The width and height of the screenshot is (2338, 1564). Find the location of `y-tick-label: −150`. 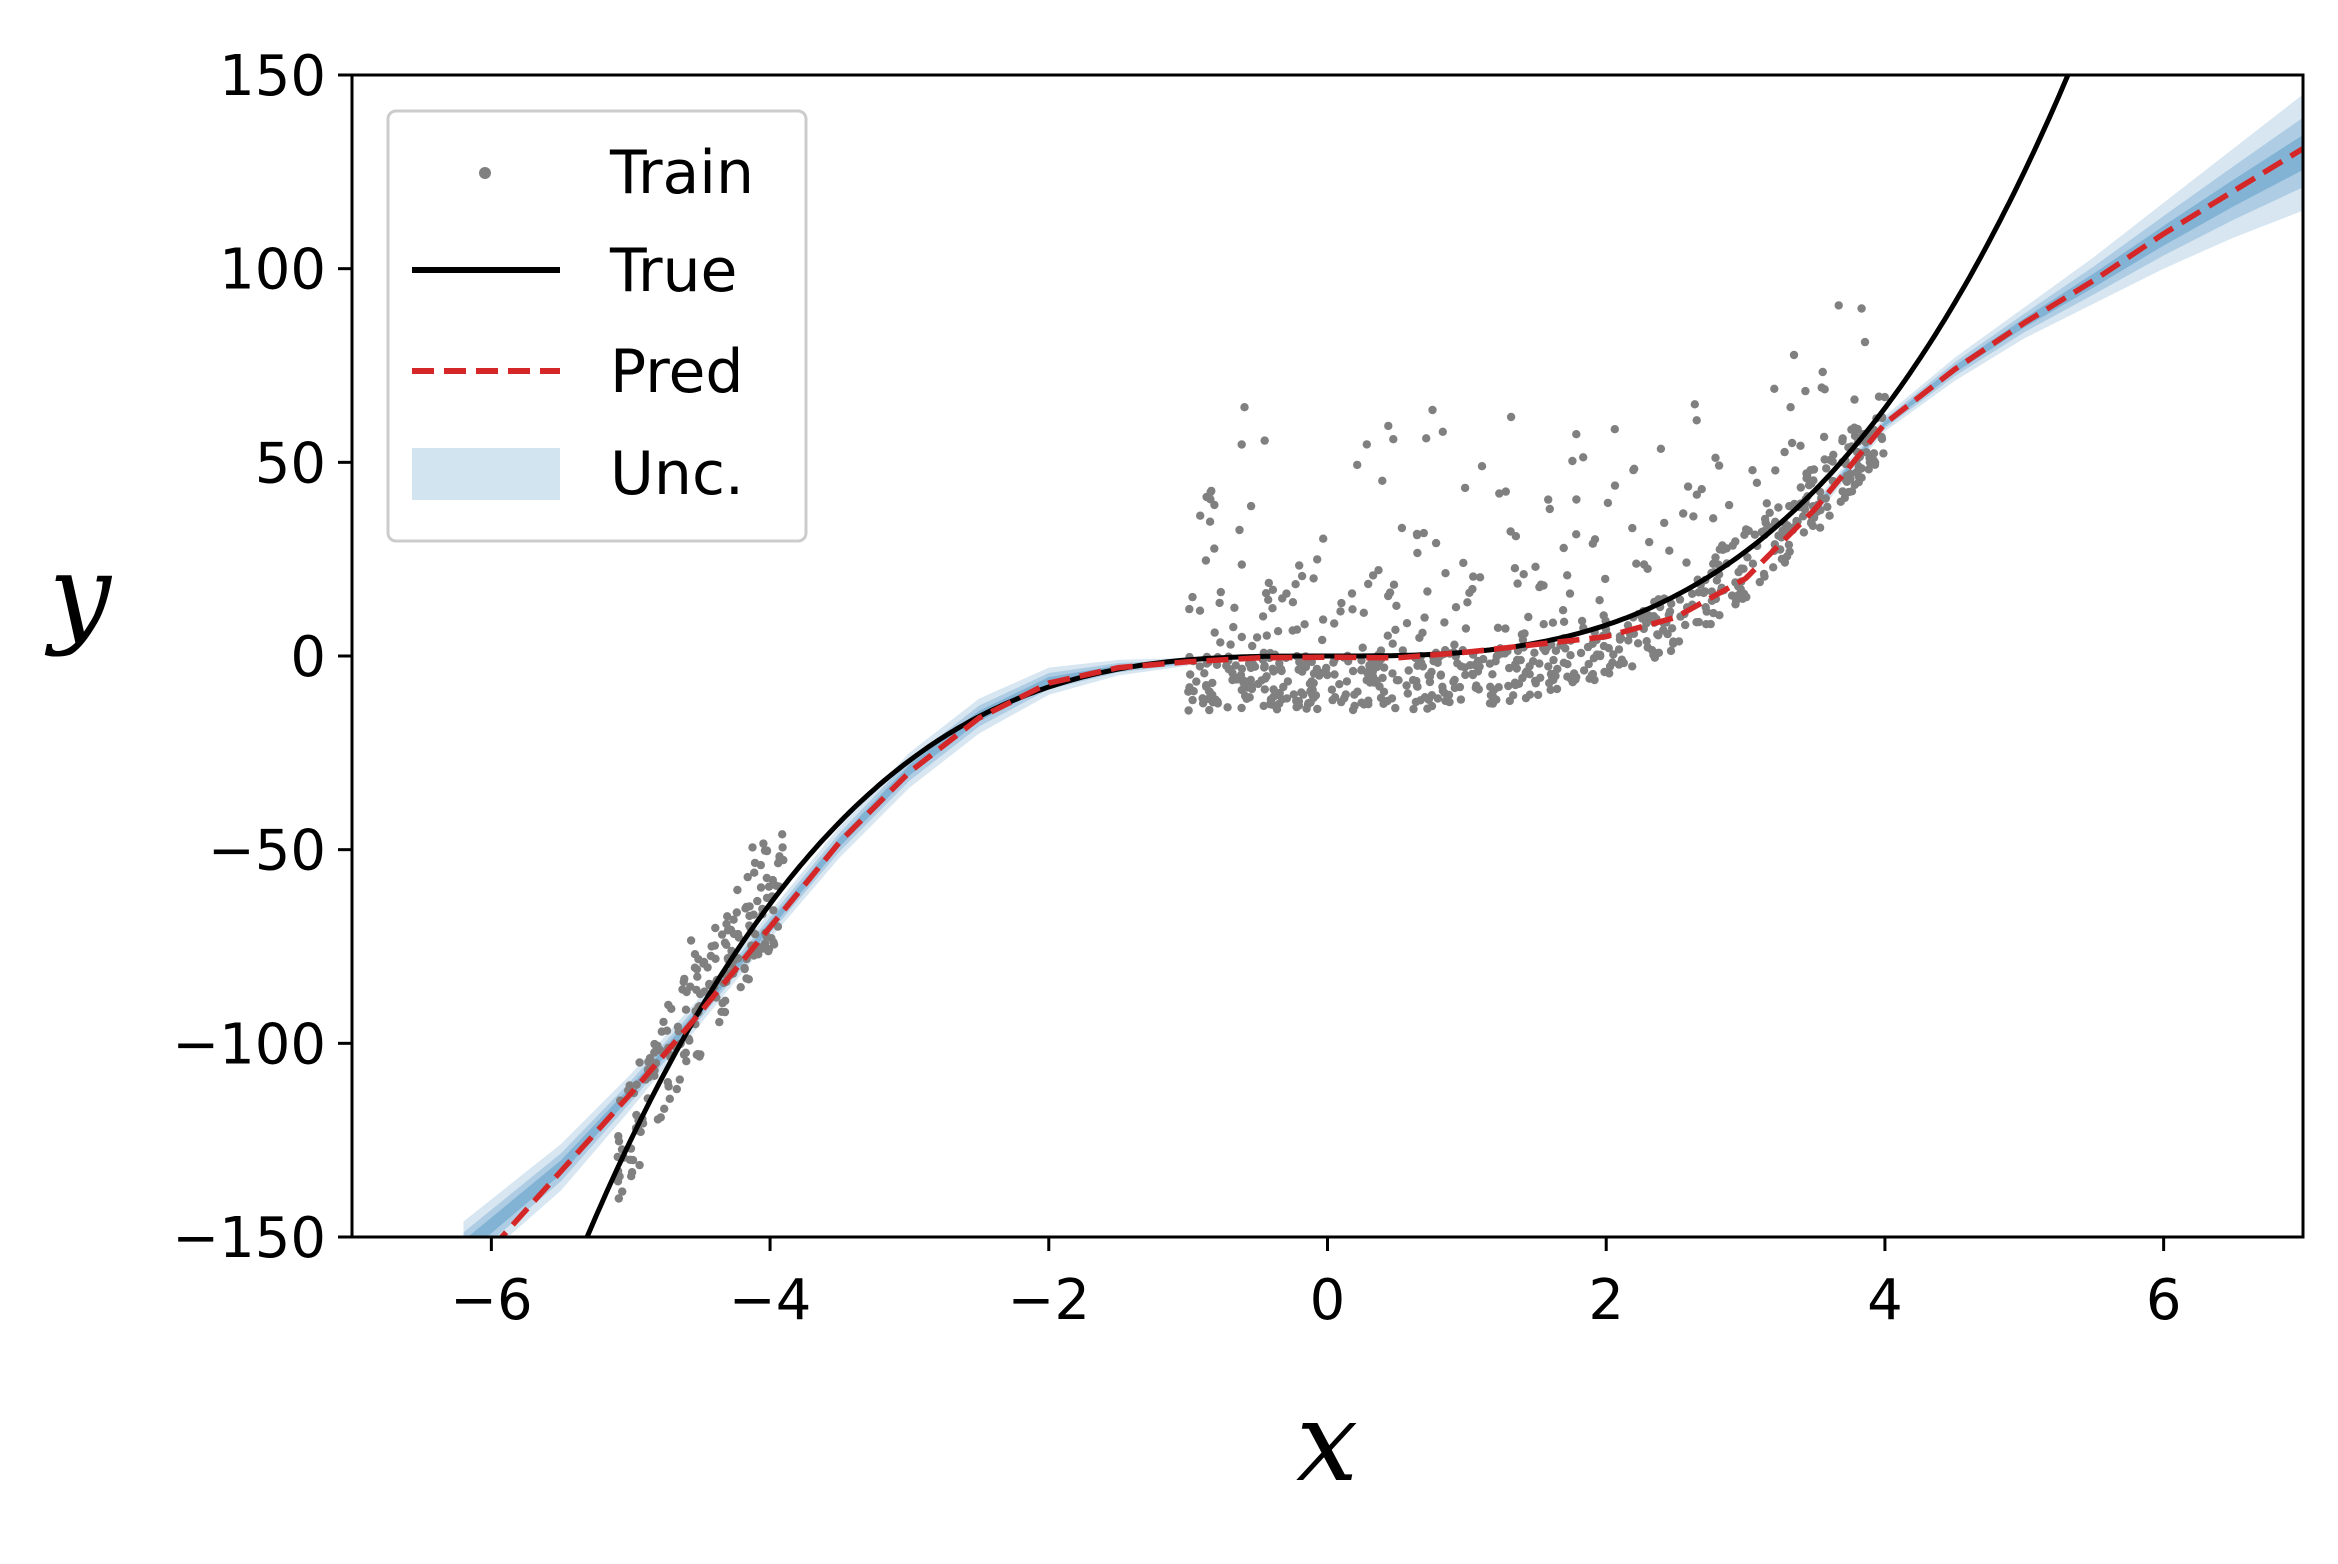

y-tick-label: −150 is located at coordinates (249, 1238).